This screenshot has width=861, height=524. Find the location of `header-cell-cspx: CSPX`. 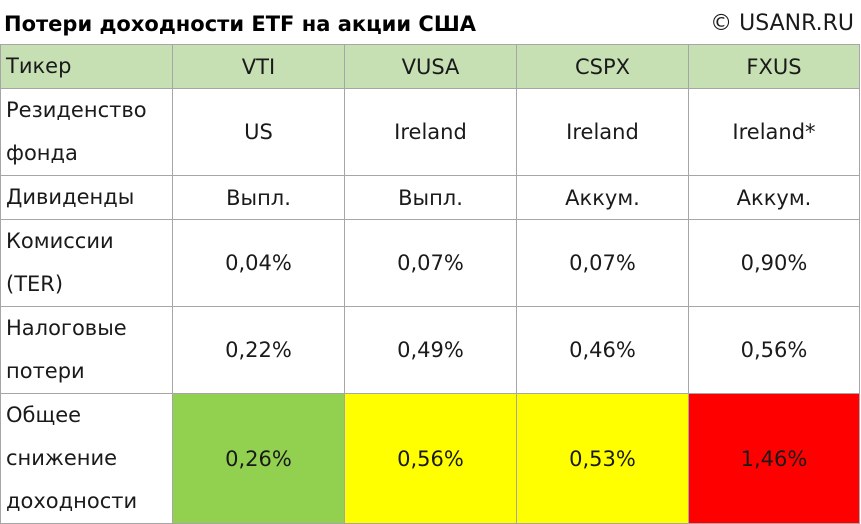

header-cell-cspx: CSPX is located at coordinates (602, 66).